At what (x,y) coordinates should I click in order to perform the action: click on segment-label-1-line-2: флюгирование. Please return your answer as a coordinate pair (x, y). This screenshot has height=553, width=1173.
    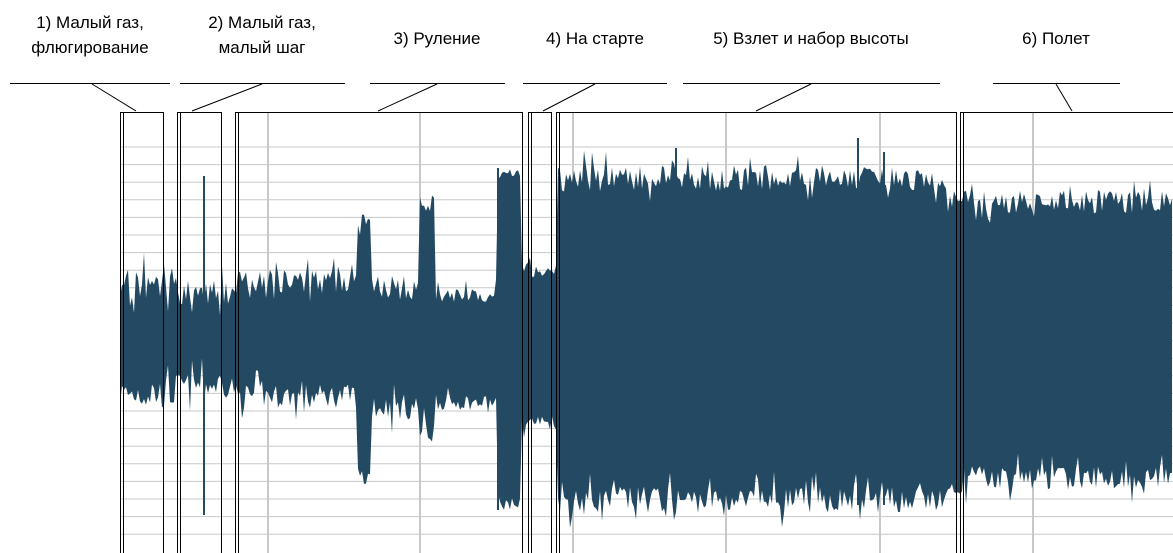
    Looking at the image, I should click on (90, 47).